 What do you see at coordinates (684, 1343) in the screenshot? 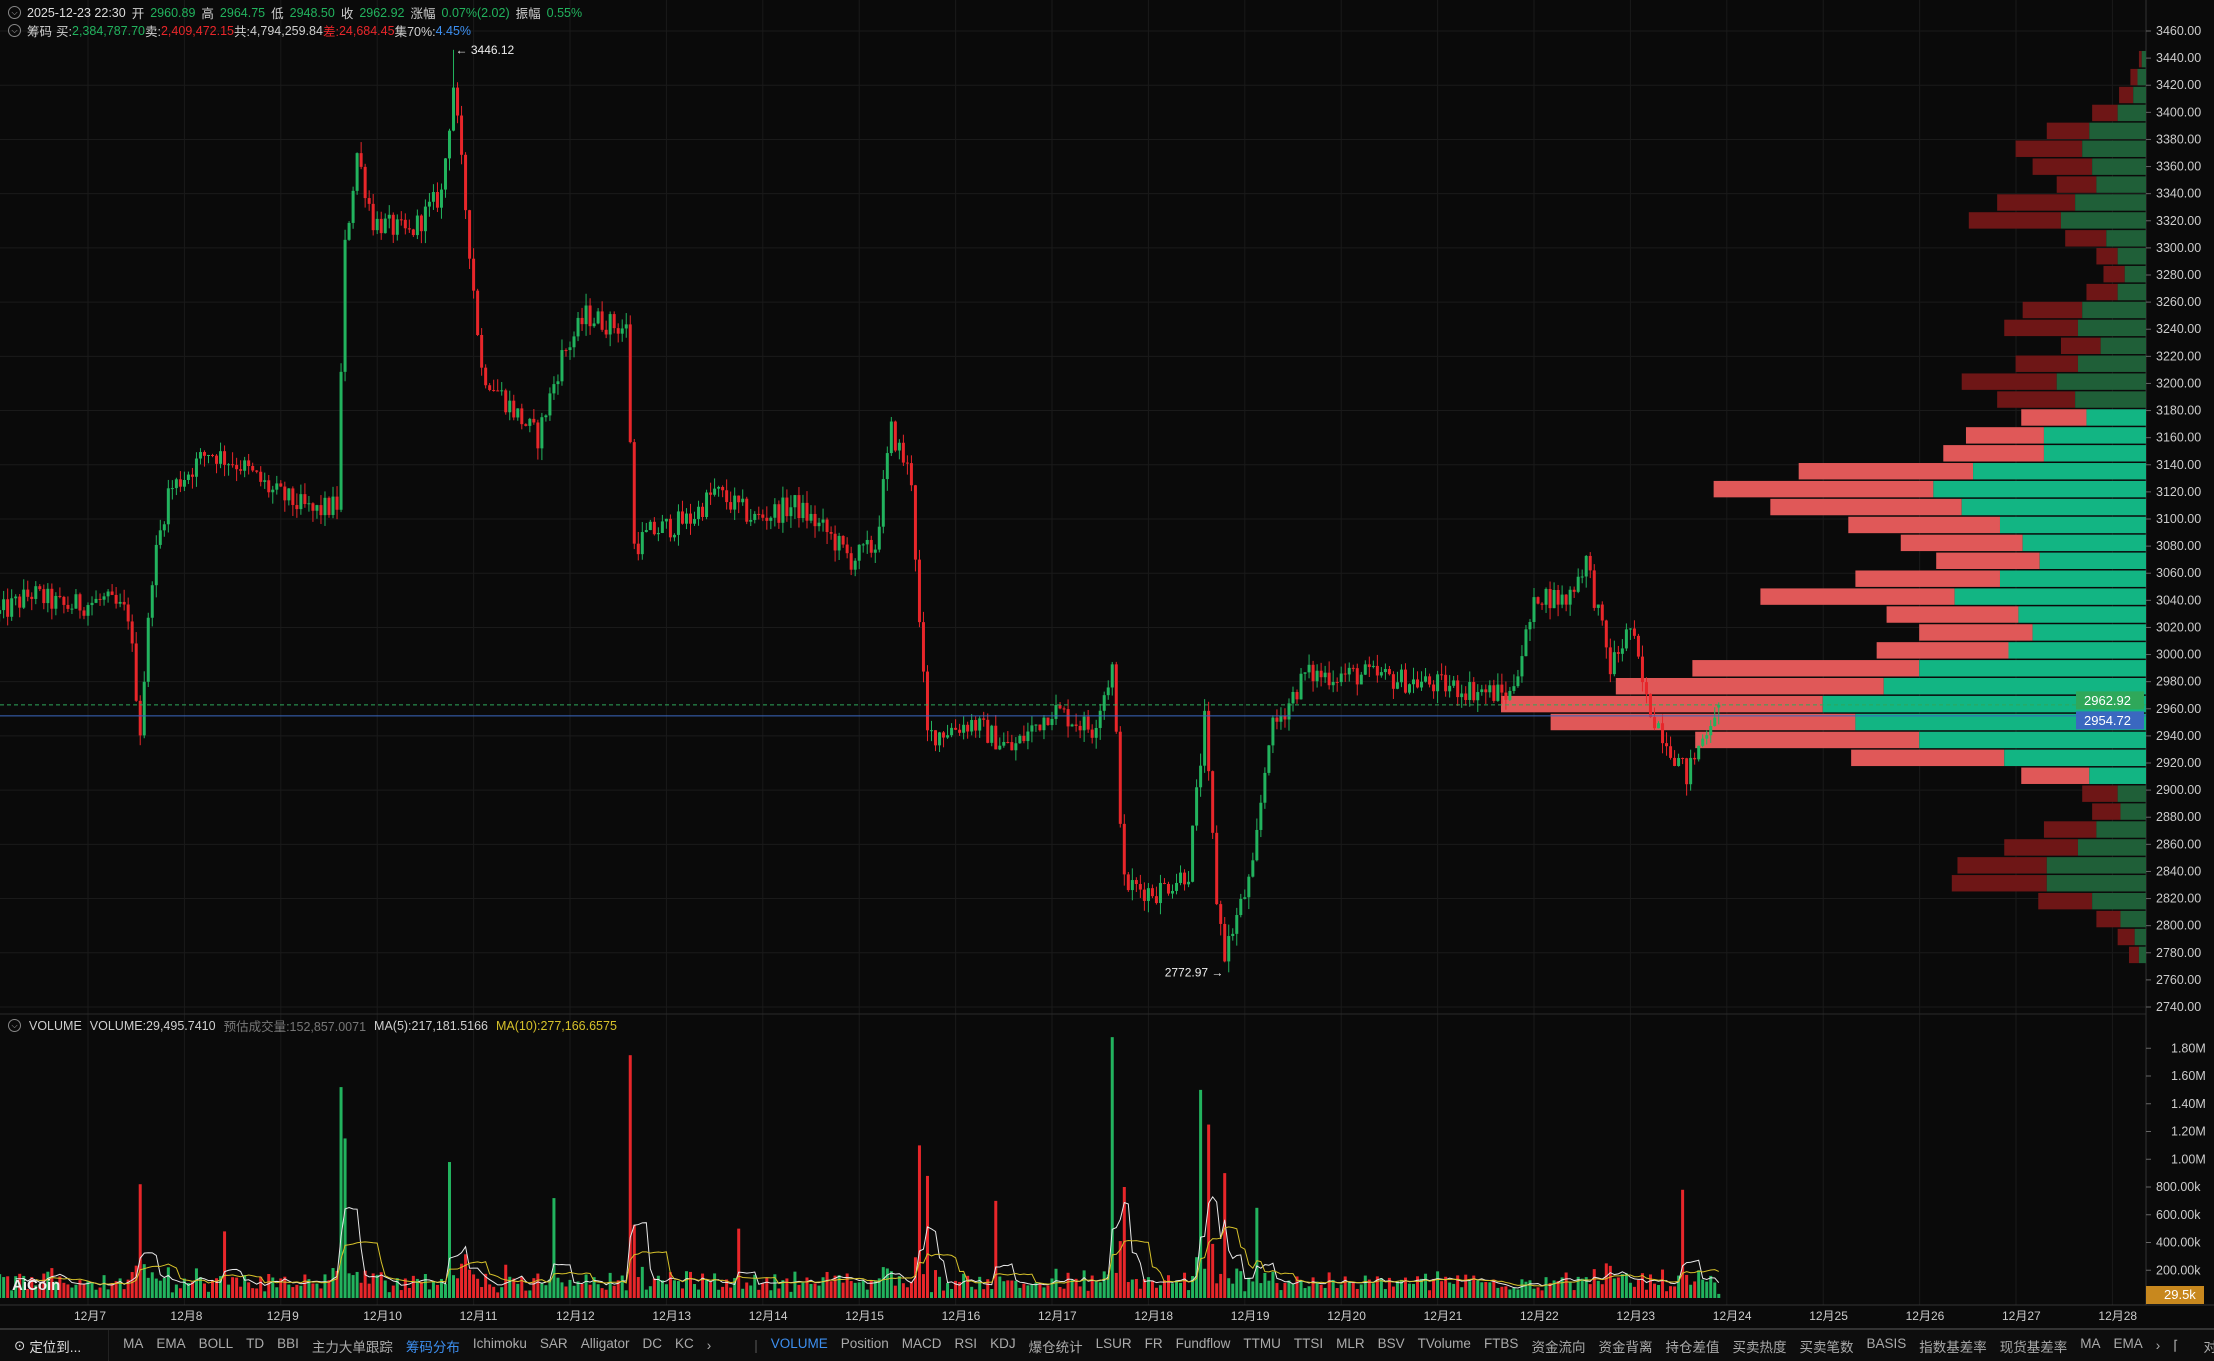
I see `indicator-kc: KC` at bounding box center [684, 1343].